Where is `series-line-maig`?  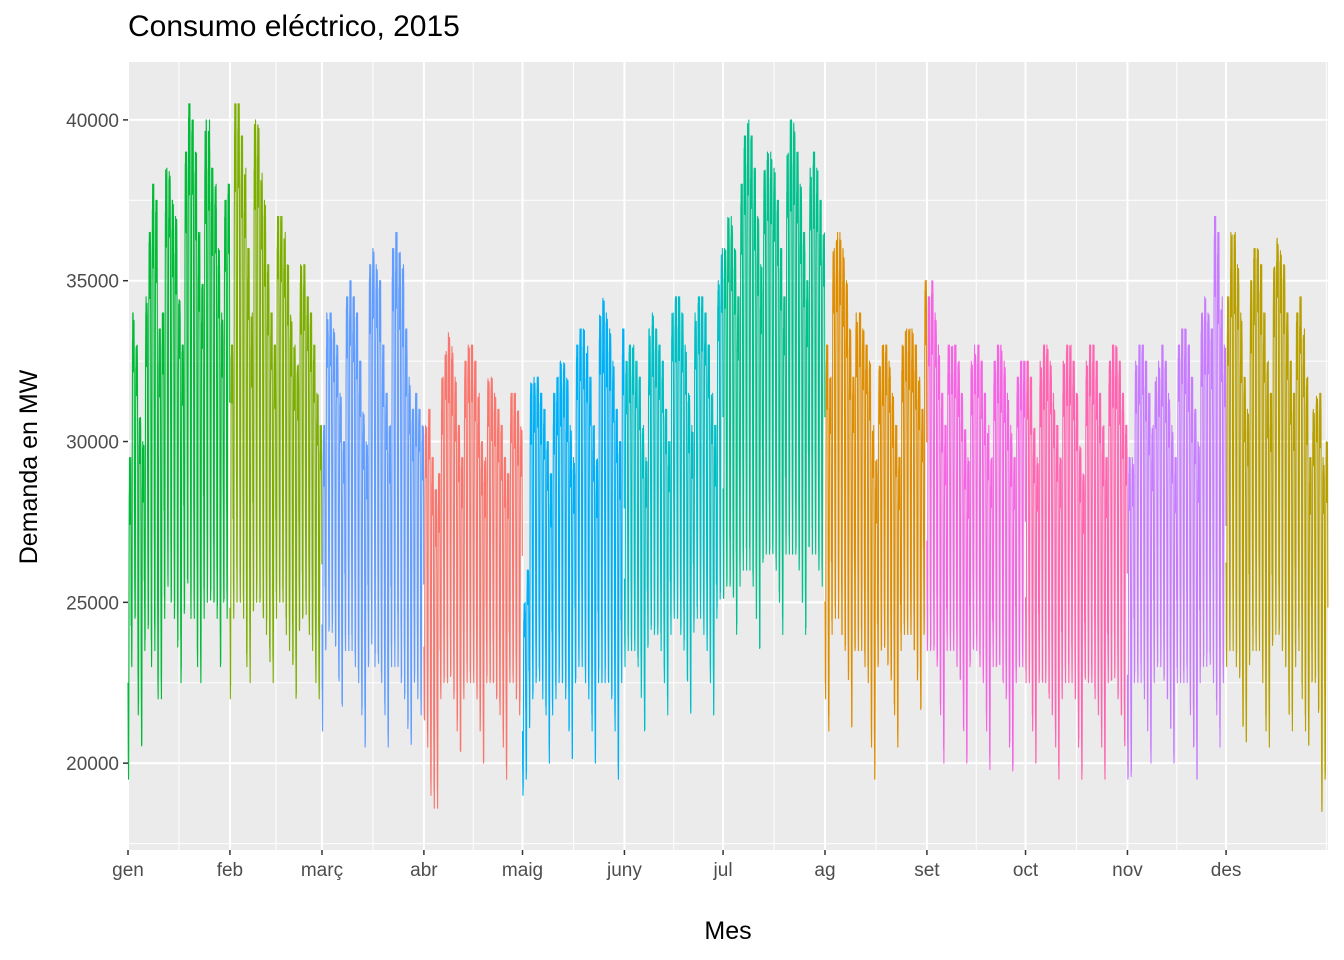
series-line-maig is located at coordinates (573, 546).